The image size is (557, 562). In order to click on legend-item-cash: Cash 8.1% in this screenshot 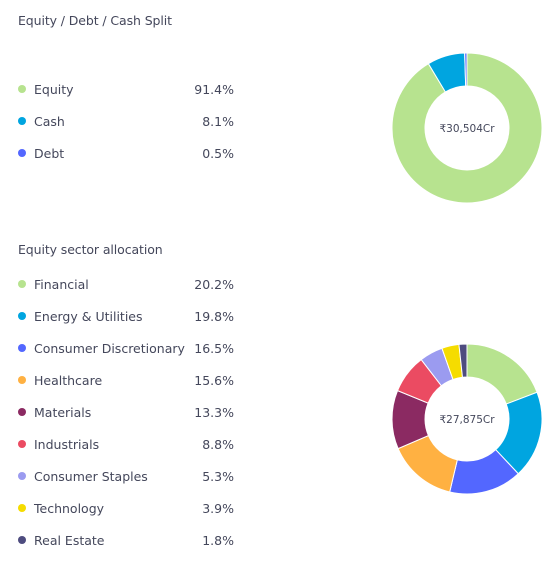, I will do `click(126, 121)`.